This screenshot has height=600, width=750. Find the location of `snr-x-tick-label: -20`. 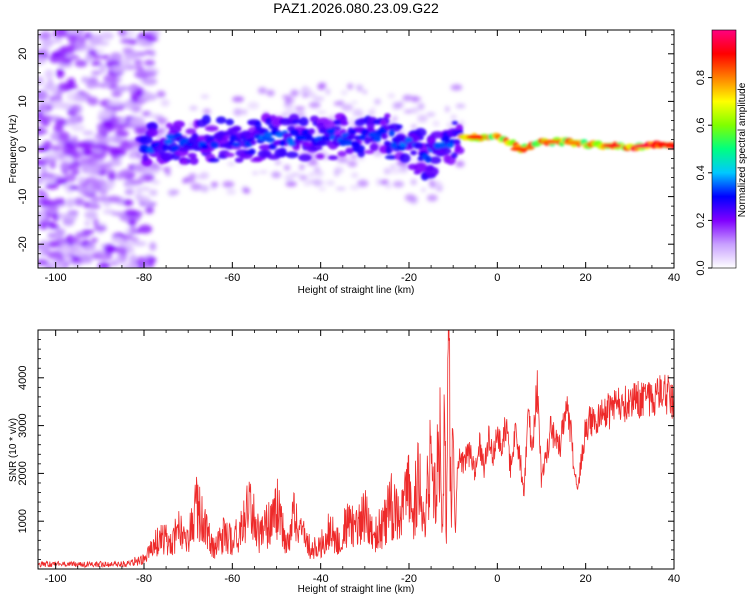

snr-x-tick-label: -20 is located at coordinates (409, 579).